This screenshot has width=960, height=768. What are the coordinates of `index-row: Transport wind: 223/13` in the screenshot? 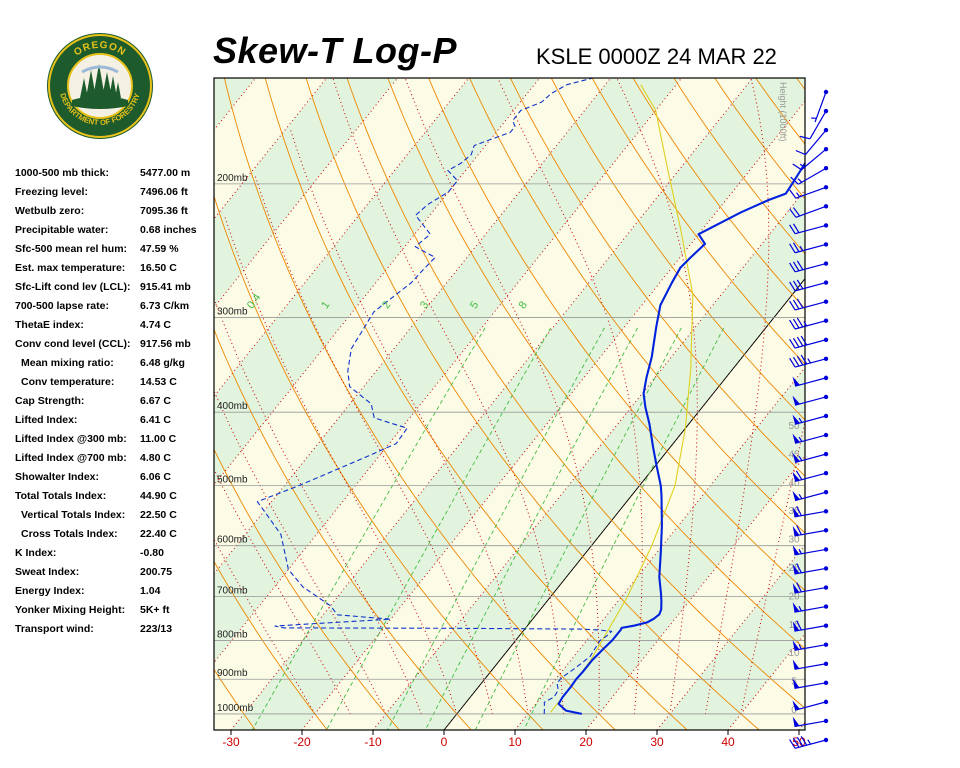 It's located at (115, 632).